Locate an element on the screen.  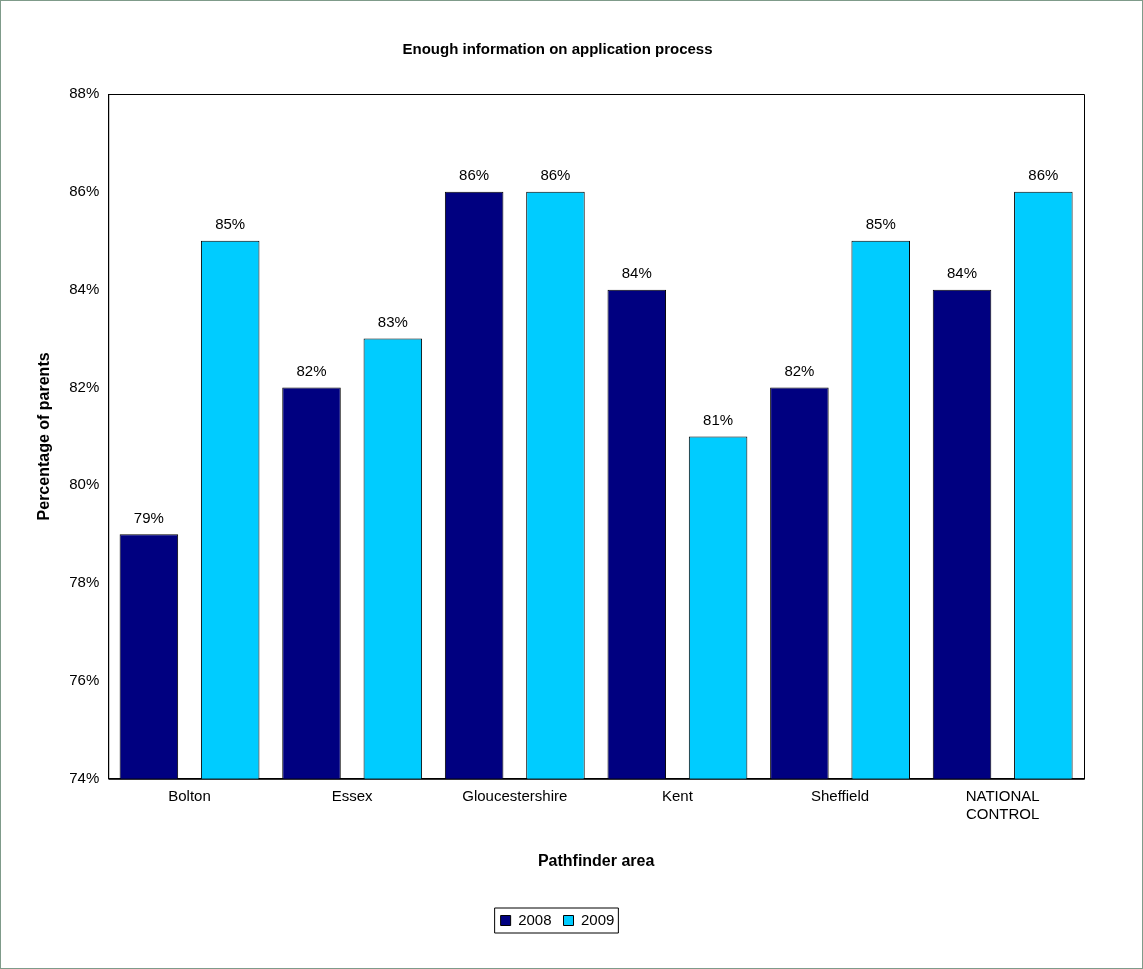
data-label: 81% is located at coordinates (718, 420).